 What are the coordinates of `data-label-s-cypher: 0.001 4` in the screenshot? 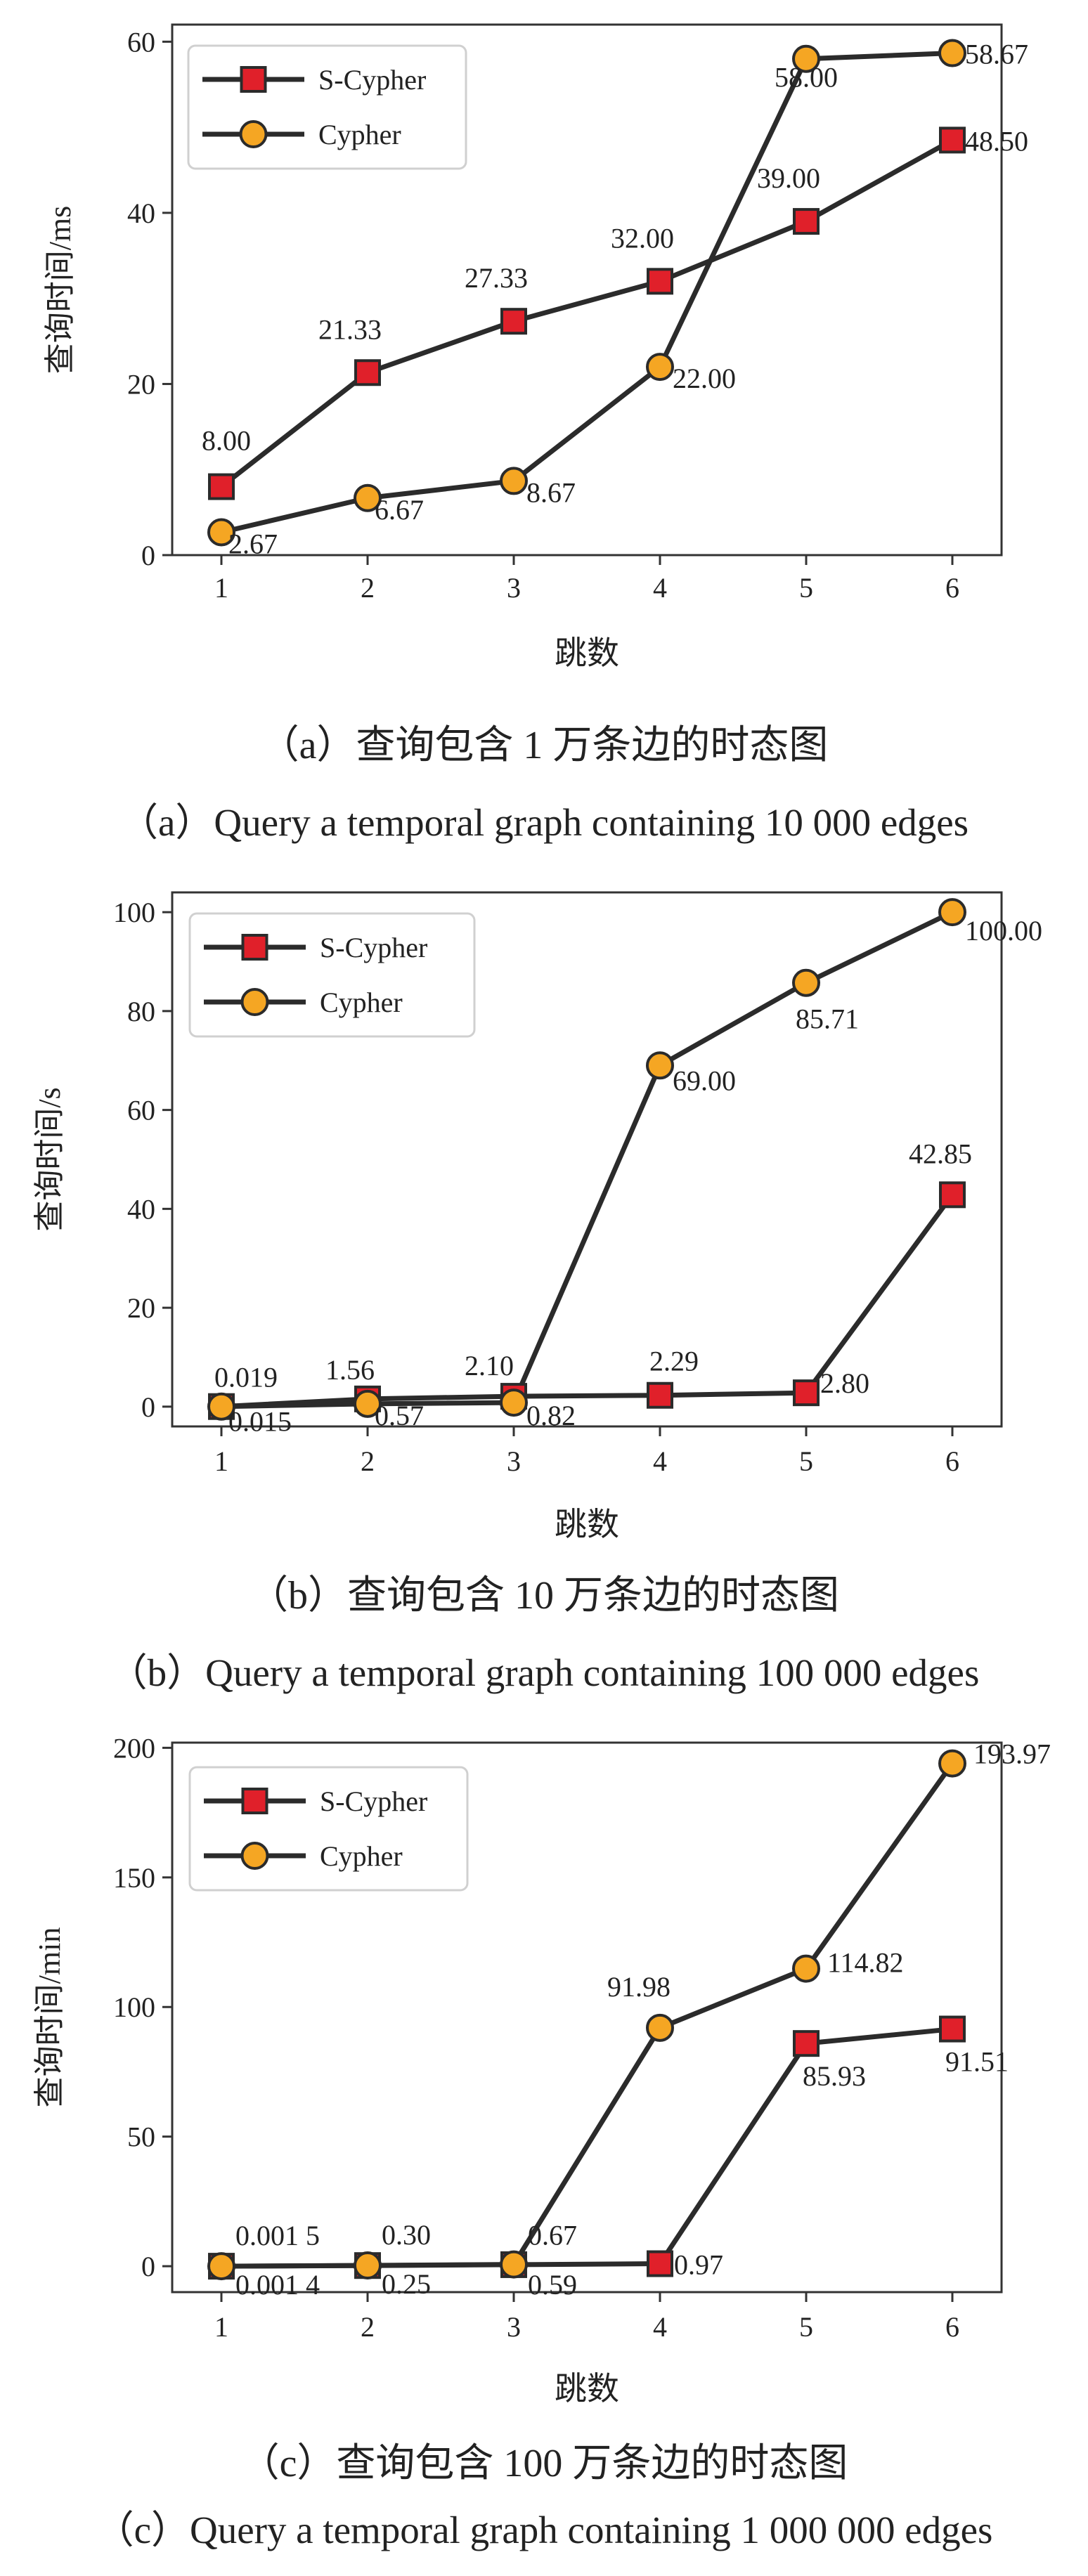 It's located at (277, 2285).